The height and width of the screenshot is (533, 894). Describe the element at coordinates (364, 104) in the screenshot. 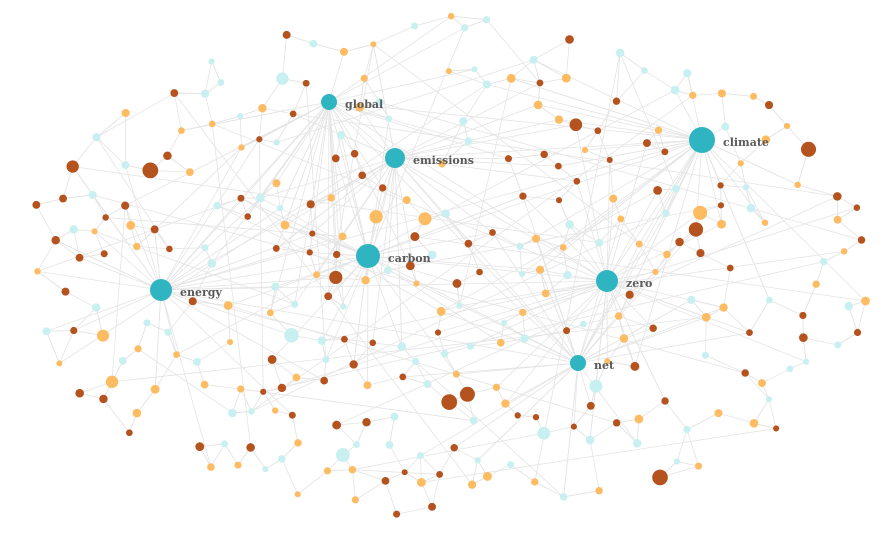

I see `node-label: global` at that location.